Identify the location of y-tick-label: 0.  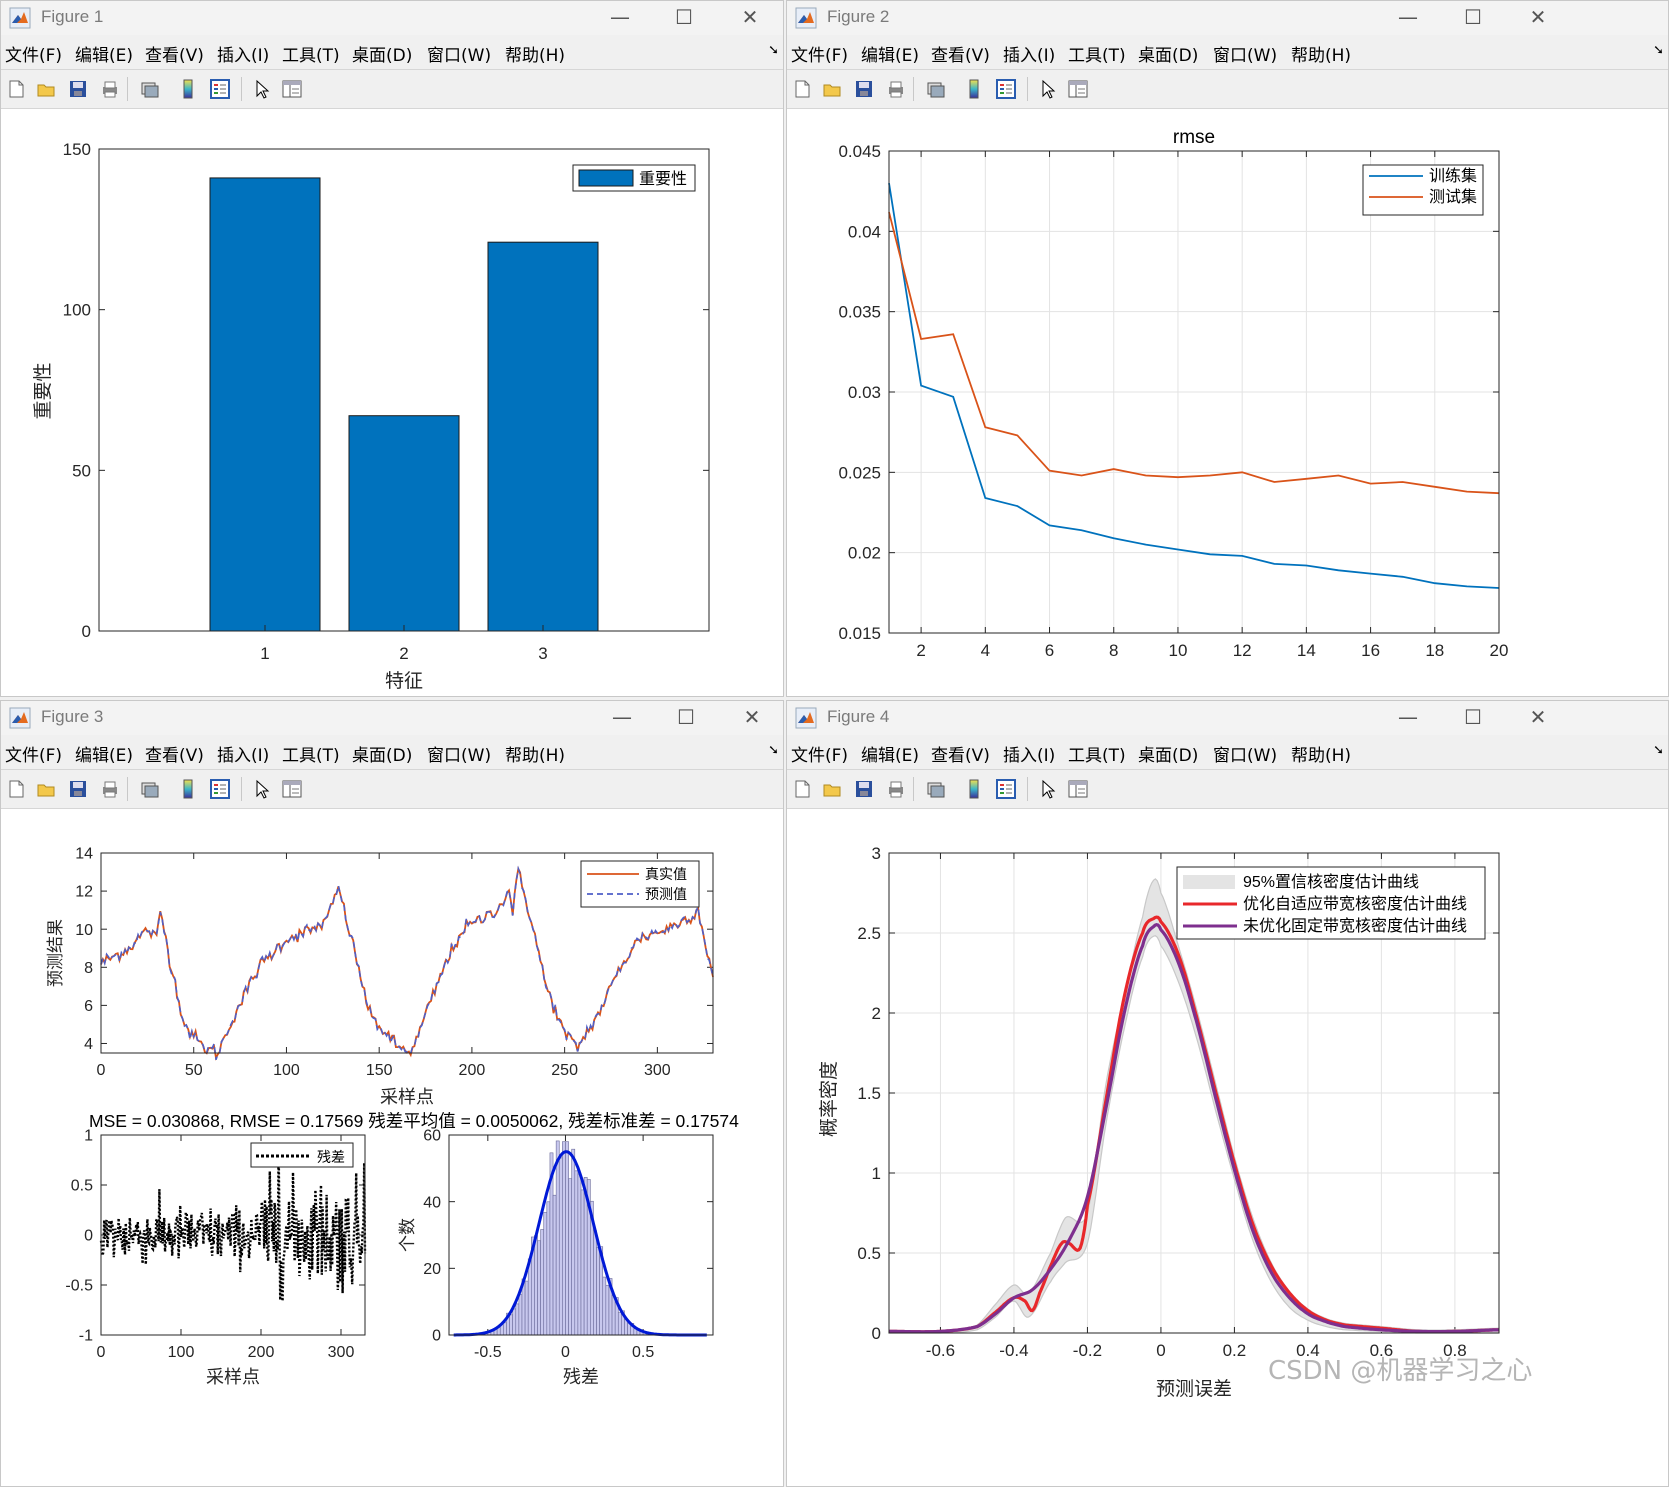
(436, 1336).